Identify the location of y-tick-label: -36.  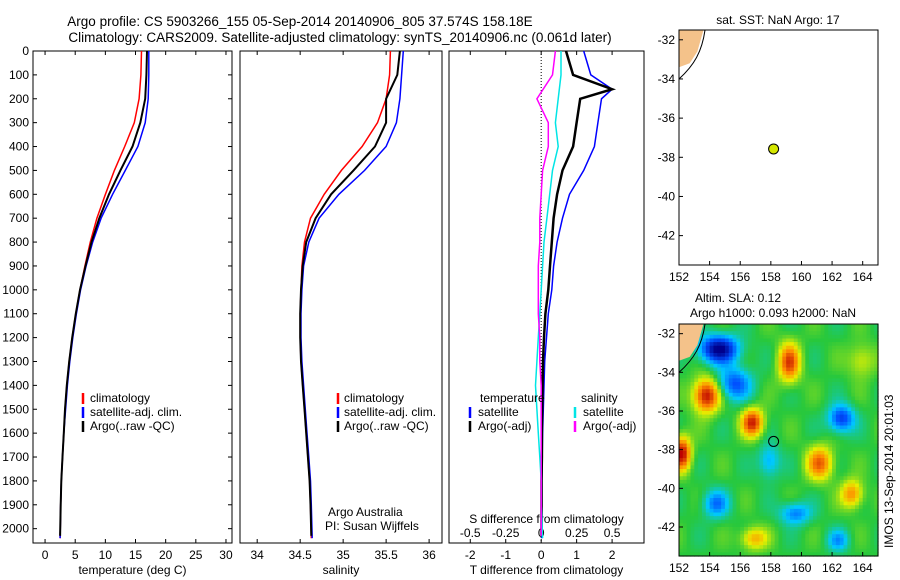
(667, 118).